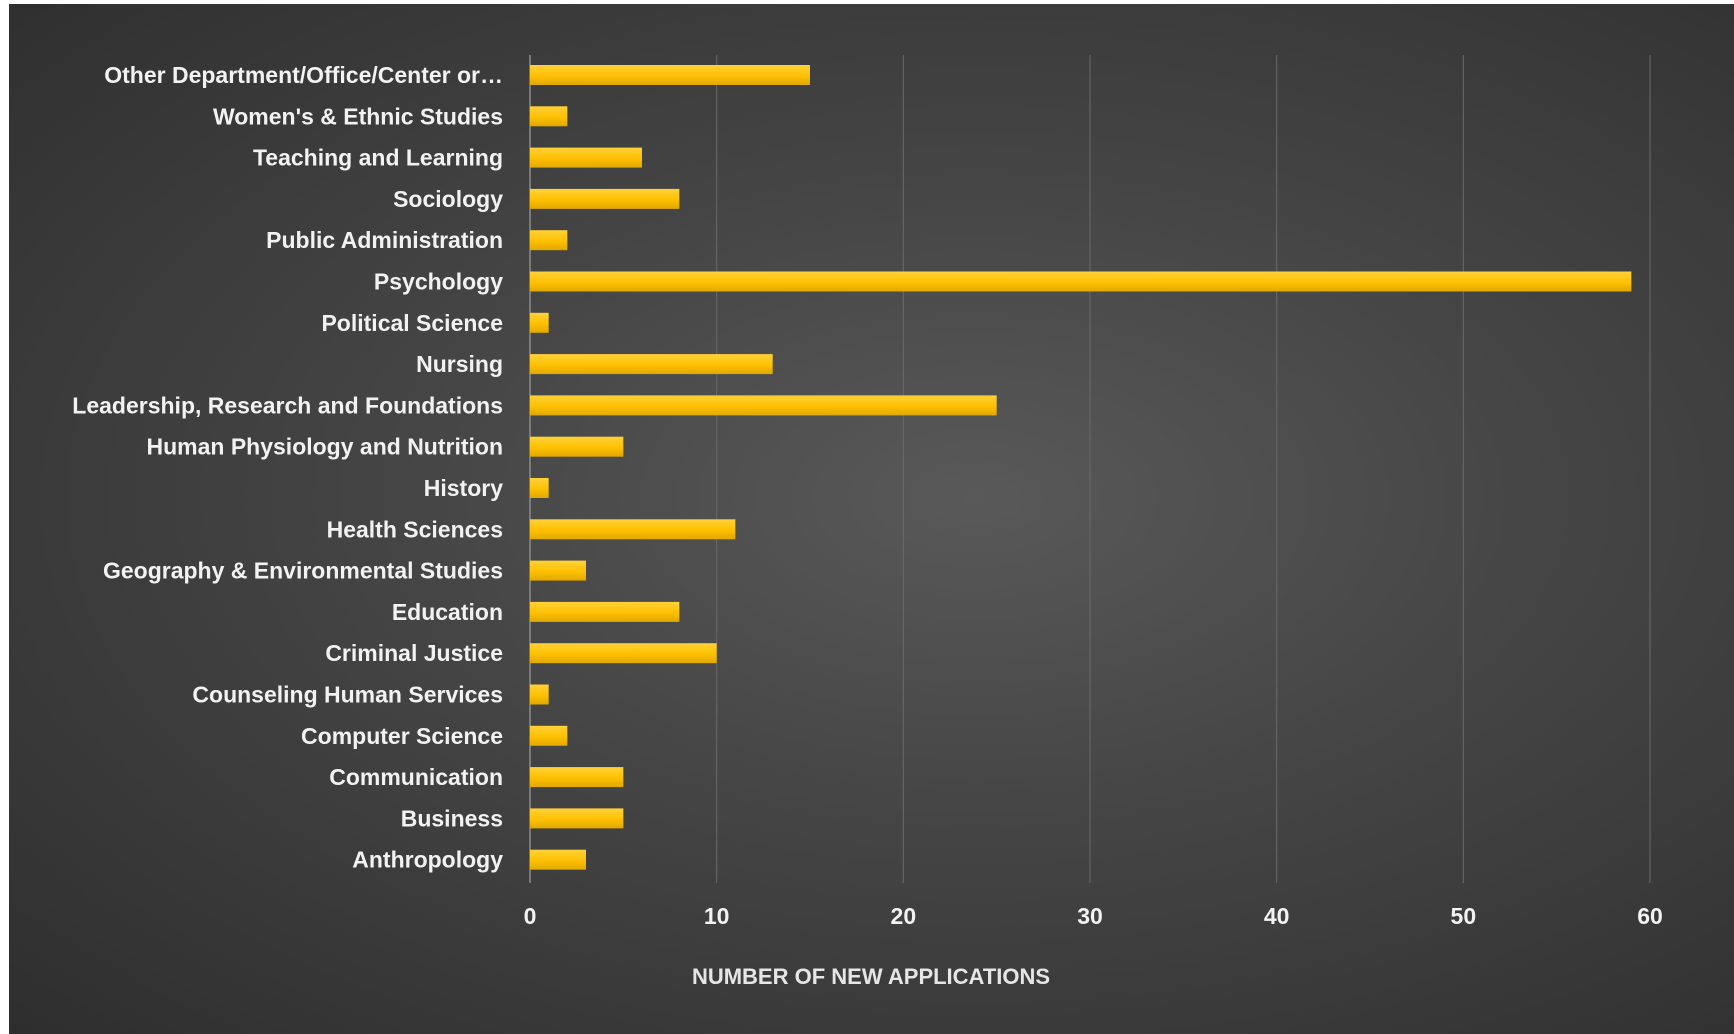  I want to click on category-label-16: Computer Science, so click(402, 736).